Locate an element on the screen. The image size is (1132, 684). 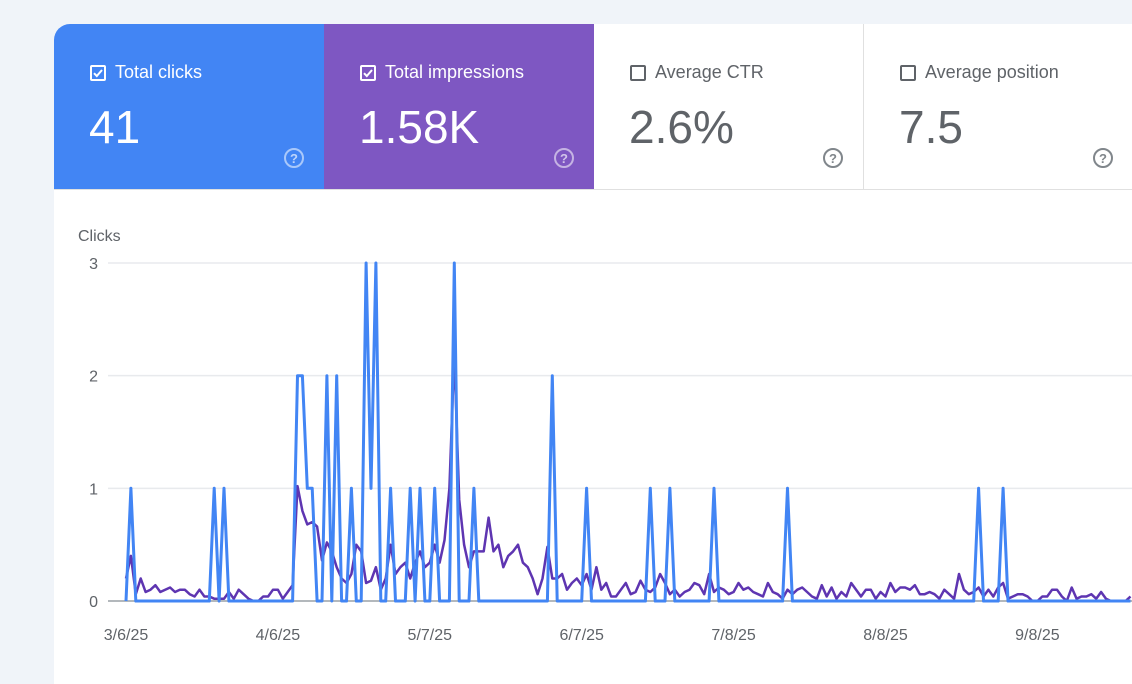
metric-tile-total-impressions: Total impressions 1.58K ? is located at coordinates (459, 106).